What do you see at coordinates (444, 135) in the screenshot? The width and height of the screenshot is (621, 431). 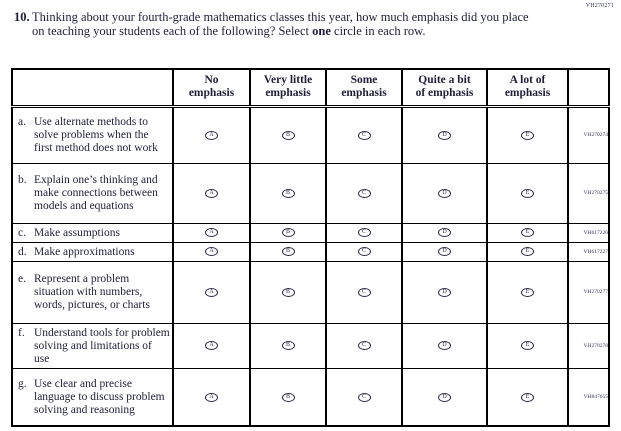 I see `answer-oval-a-quite-a-bit: D` at bounding box center [444, 135].